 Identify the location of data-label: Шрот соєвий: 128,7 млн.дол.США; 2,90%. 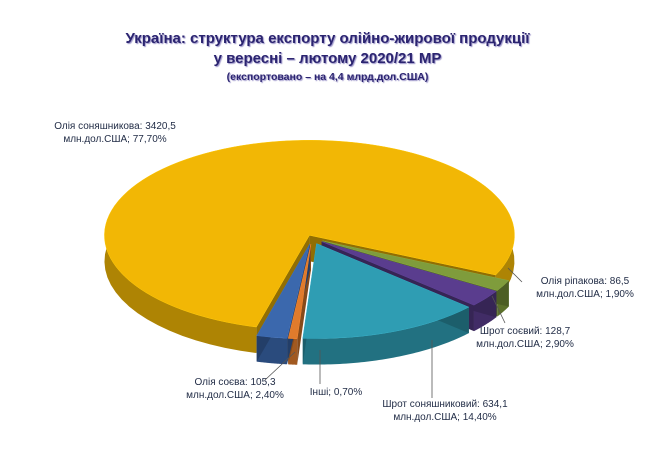
(525, 338).